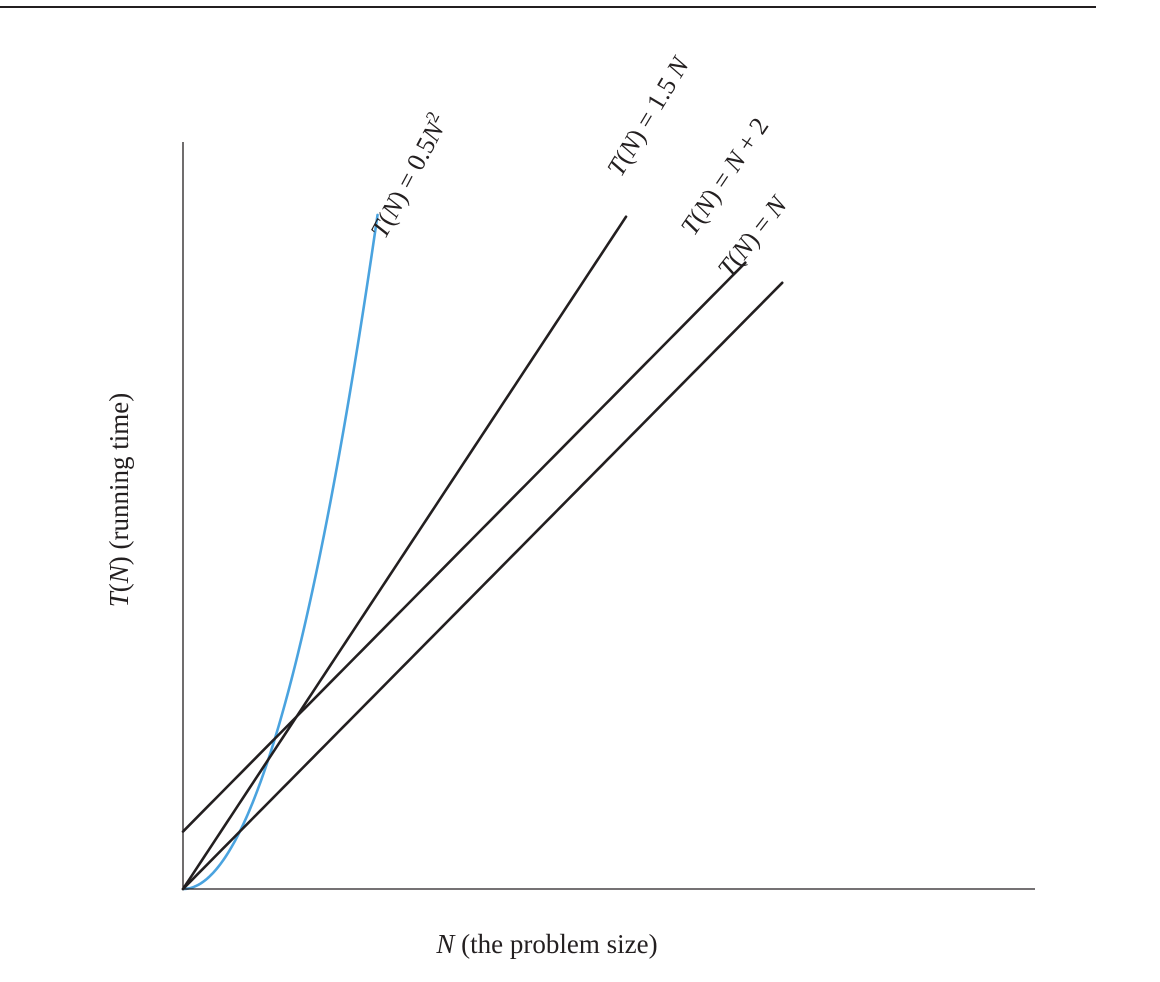 Image resolution: width=1160 pixels, height=982 pixels. What do you see at coordinates (648, 116) in the screenshot?
I see `series-label-2: T(N) = 1.5 N` at bounding box center [648, 116].